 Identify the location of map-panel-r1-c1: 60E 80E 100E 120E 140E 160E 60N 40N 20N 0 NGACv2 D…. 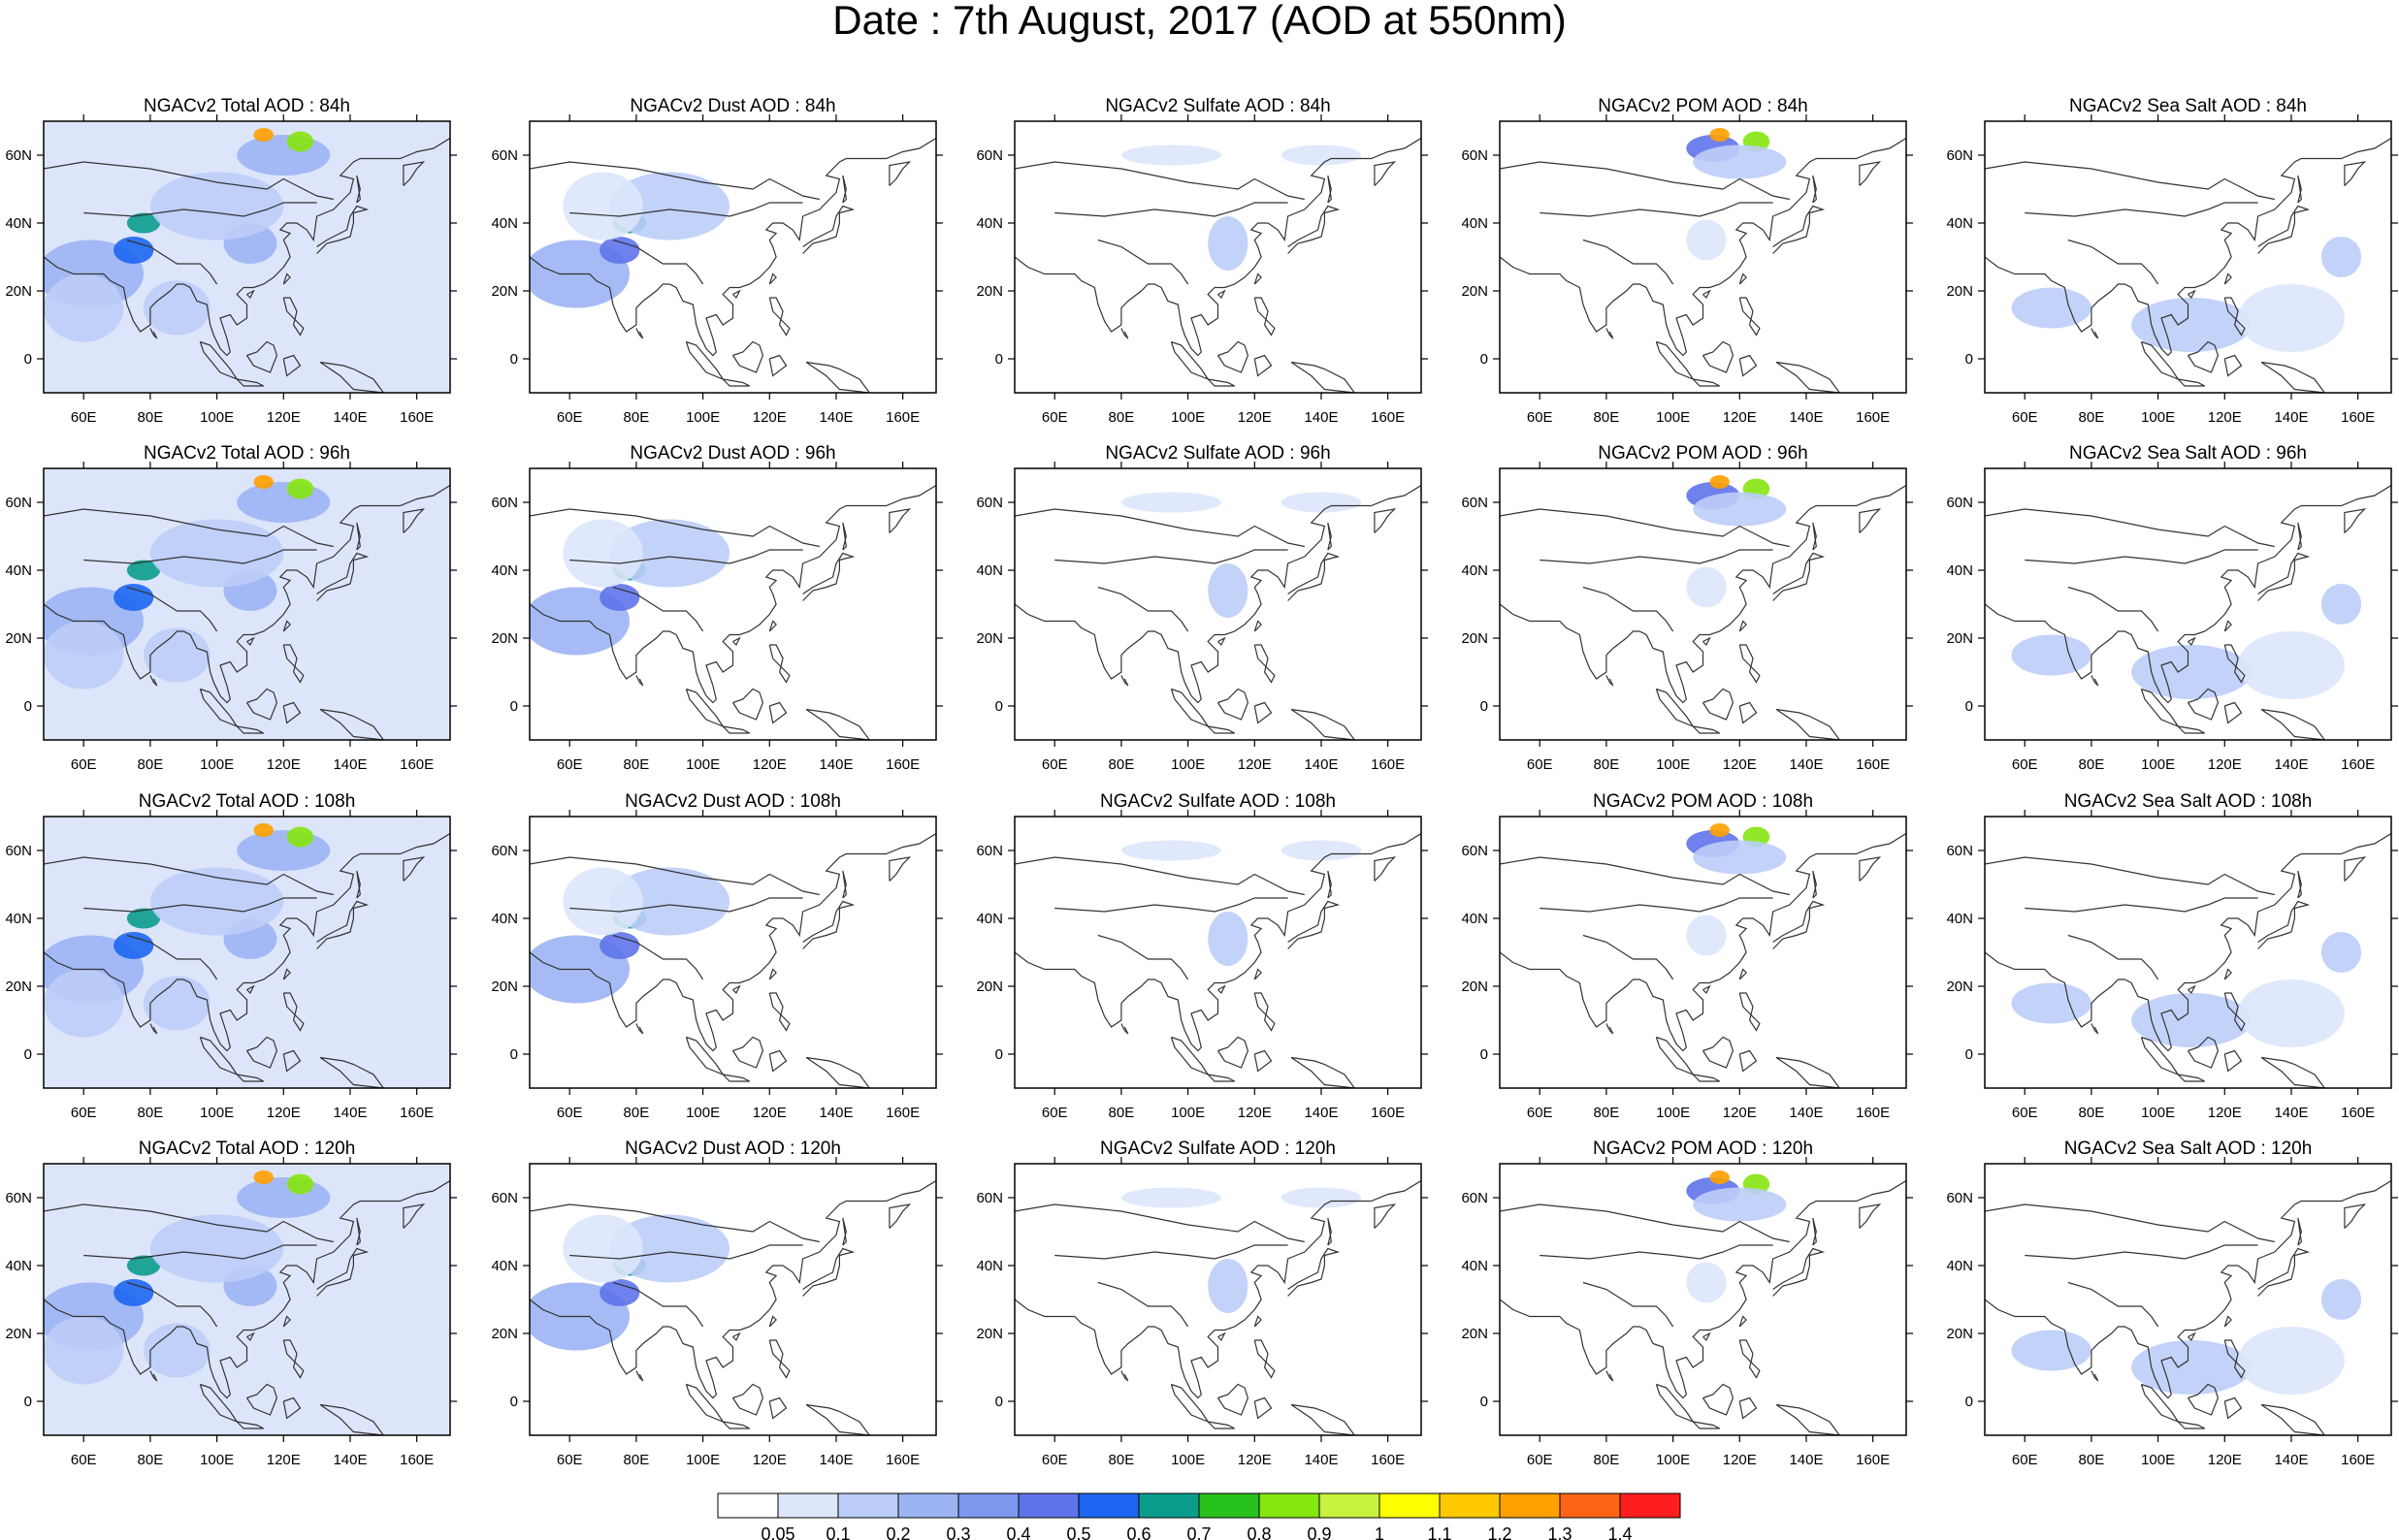
(717, 608).